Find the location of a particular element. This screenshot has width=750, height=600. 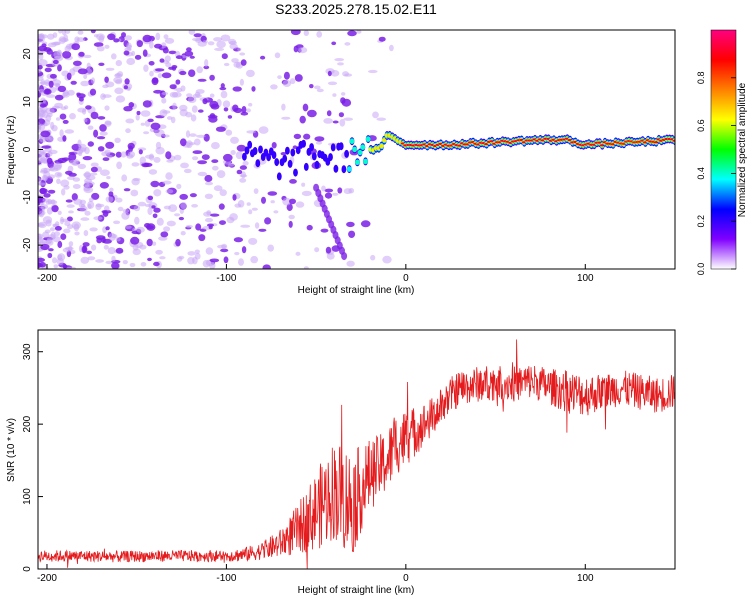

spectrogram-y-tick-label: -10 is located at coordinates (27, 197).